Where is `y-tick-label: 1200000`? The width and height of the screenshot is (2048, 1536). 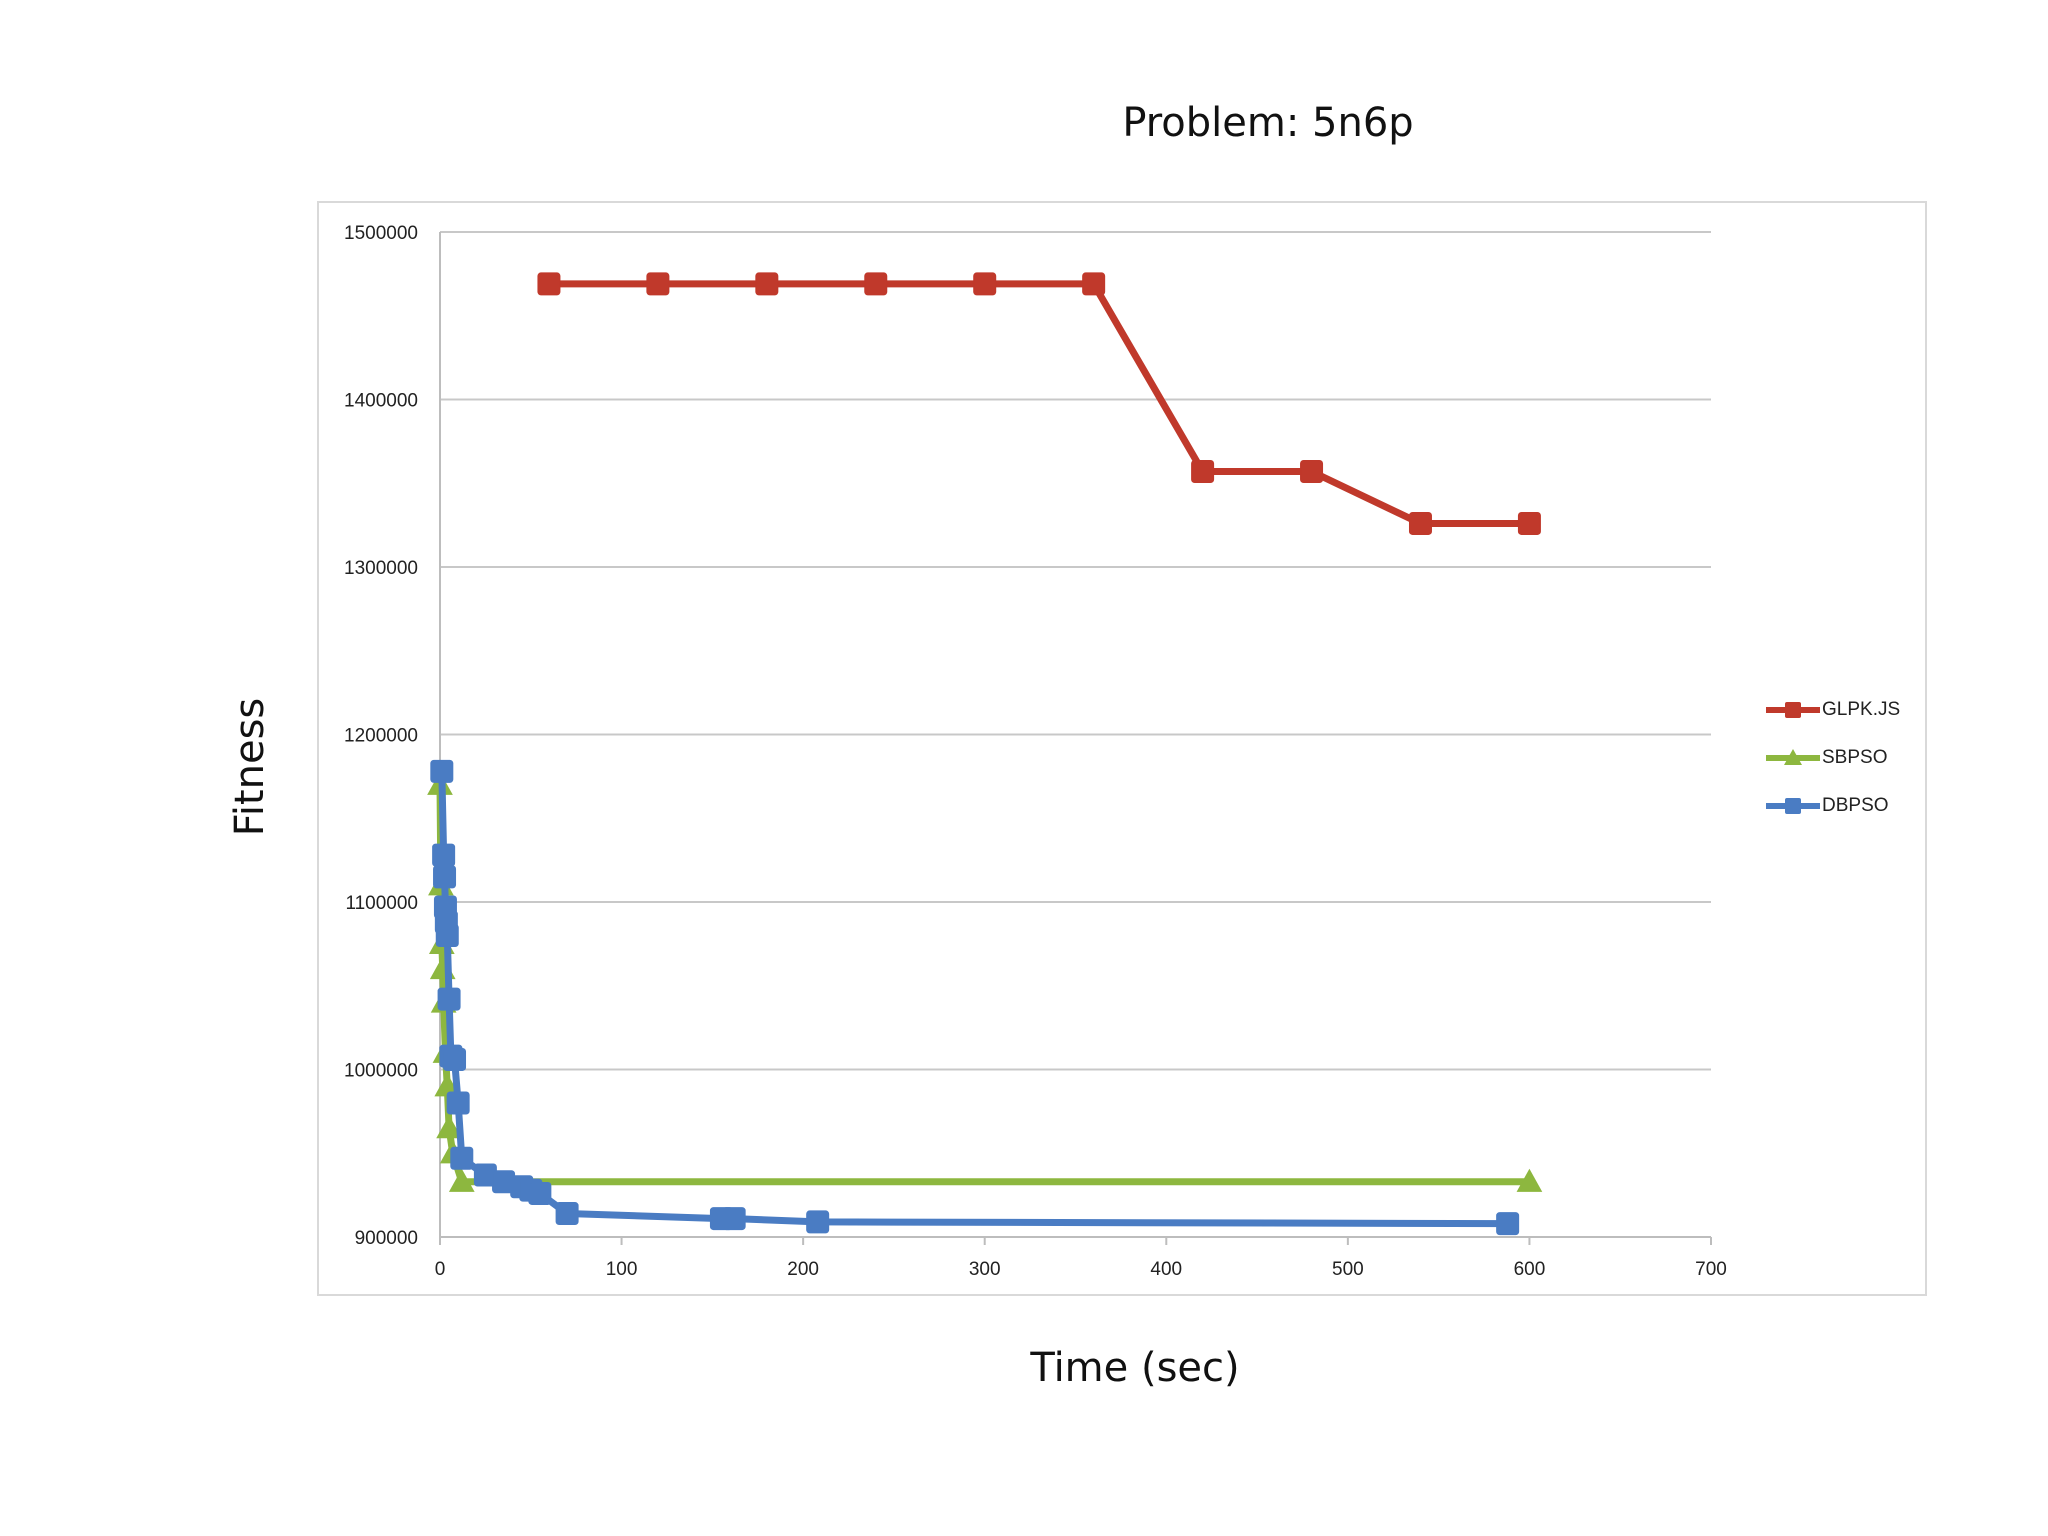
y-tick-label: 1200000 is located at coordinates (381, 736).